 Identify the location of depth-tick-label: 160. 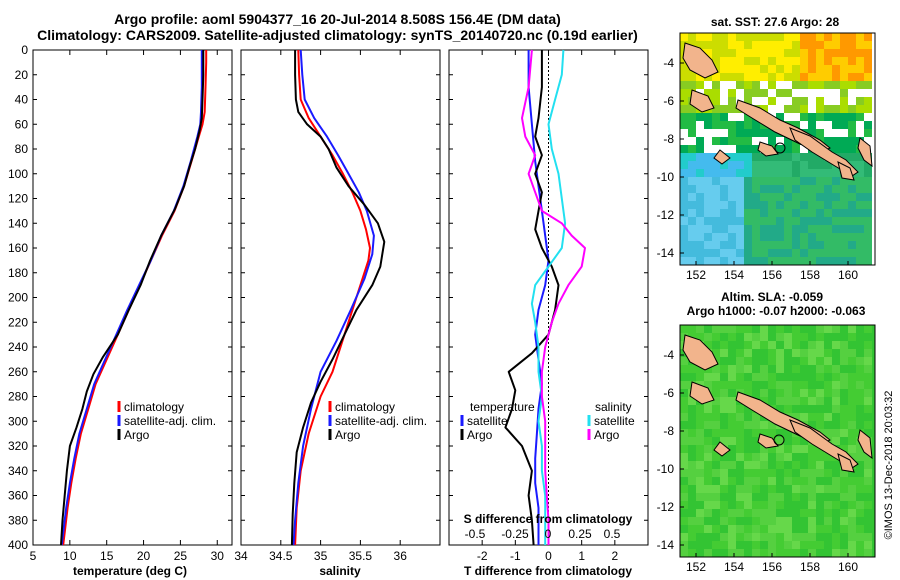
(18, 248).